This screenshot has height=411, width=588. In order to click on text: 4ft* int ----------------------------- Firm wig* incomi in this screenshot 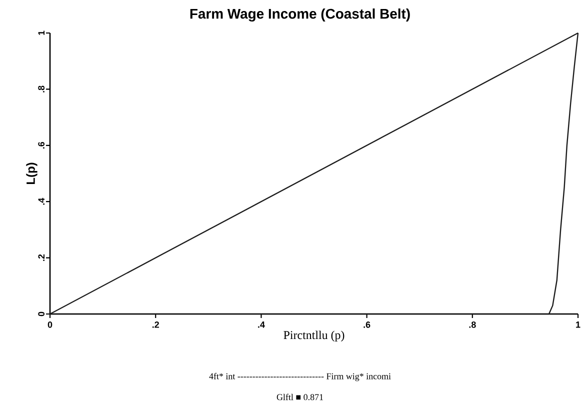, I will do `click(300, 377)`.